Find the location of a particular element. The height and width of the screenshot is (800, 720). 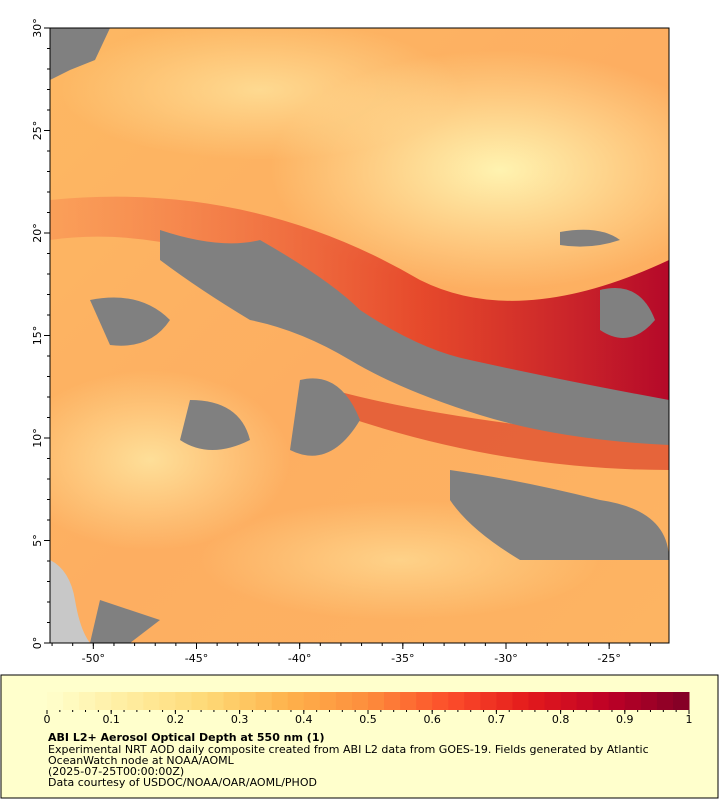

x-tick-label: -50° is located at coordinates (93, 658).